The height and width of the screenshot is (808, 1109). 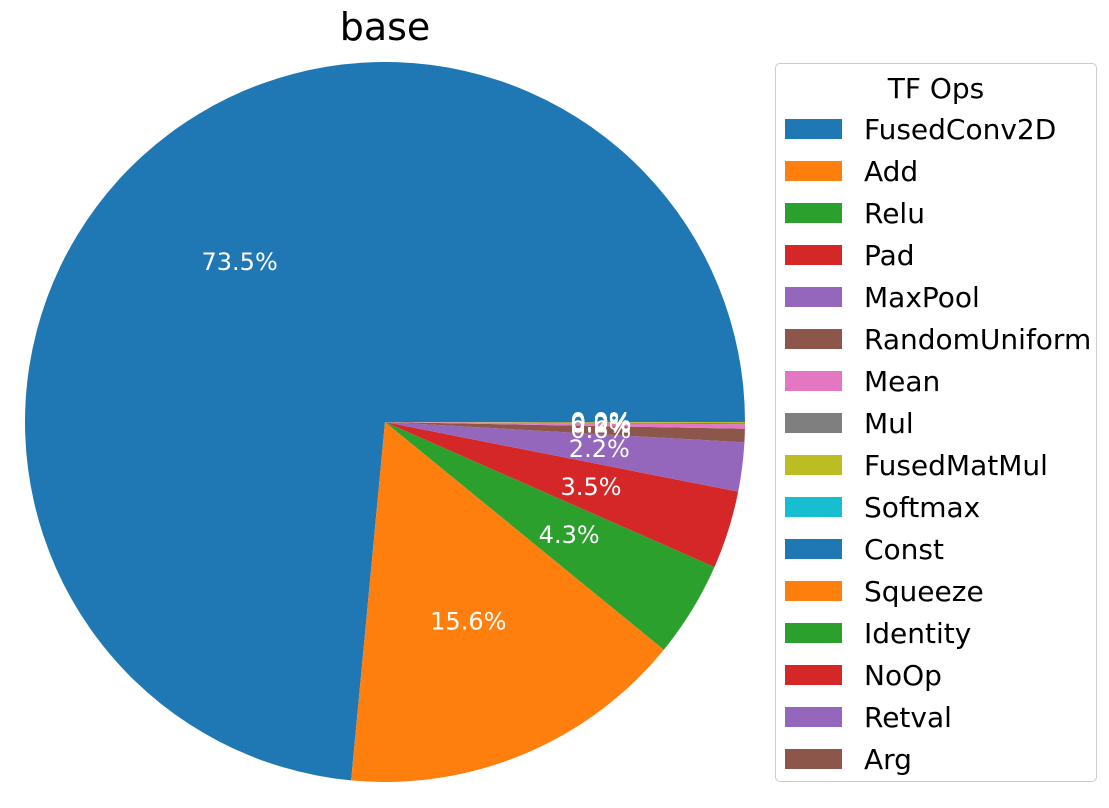 What do you see at coordinates (468, 621) in the screenshot?
I see `percent-label-add: 15.6%` at bounding box center [468, 621].